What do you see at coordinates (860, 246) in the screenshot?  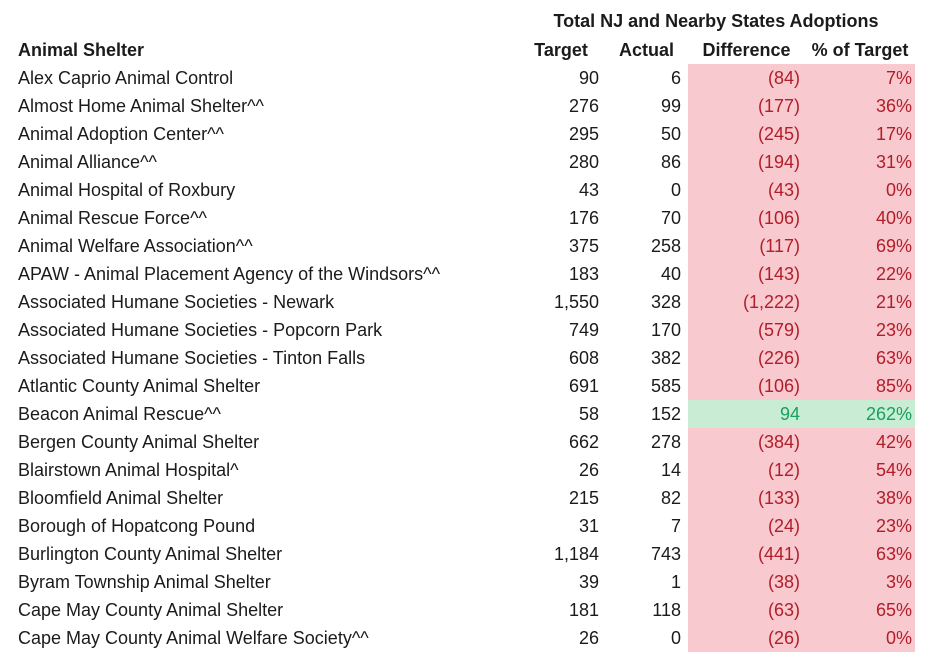 I see `cell-pct-of-target: 69%` at bounding box center [860, 246].